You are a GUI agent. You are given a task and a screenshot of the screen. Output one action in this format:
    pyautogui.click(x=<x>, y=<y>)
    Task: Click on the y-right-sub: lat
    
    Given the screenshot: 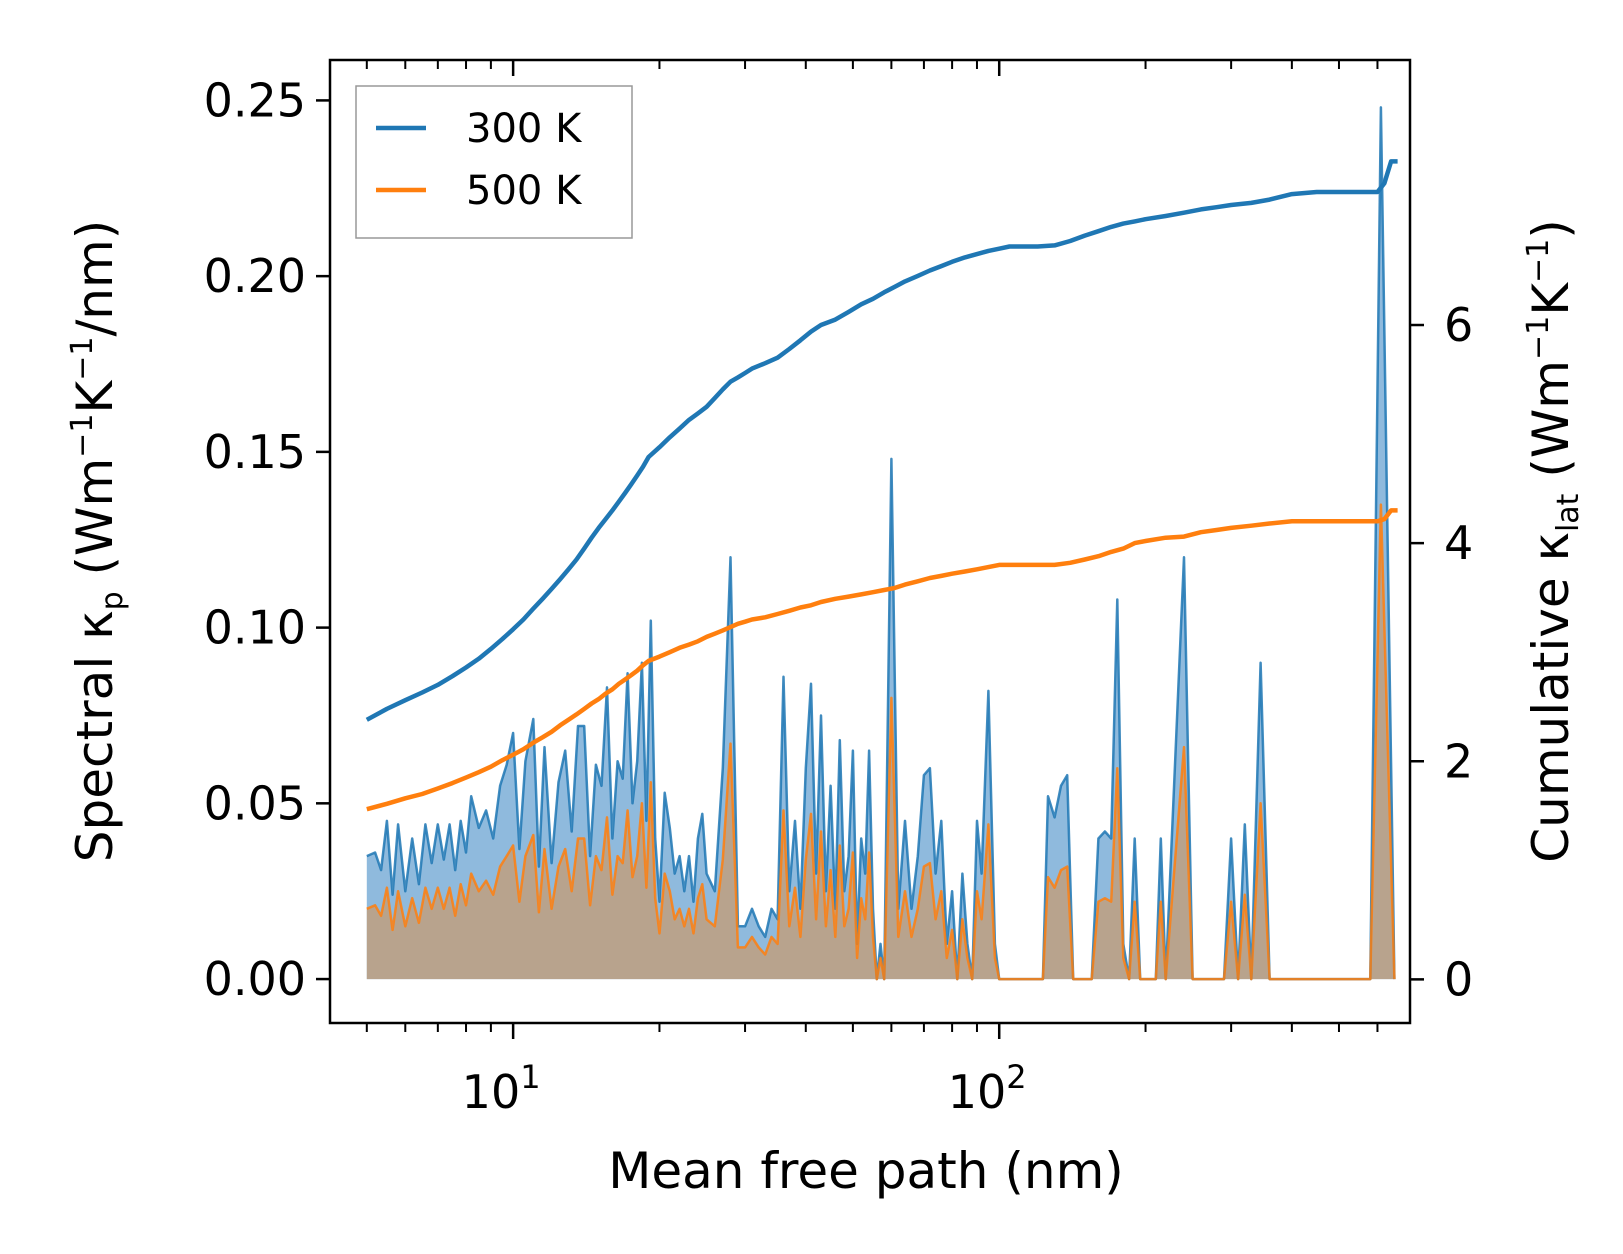 What is the action you would take?
    pyautogui.click(x=1568, y=512)
    